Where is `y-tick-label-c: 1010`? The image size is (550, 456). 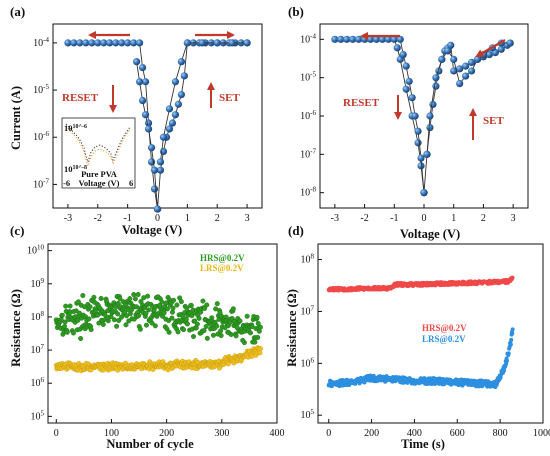
y-tick-label-c: 1010 is located at coordinates (36, 250).